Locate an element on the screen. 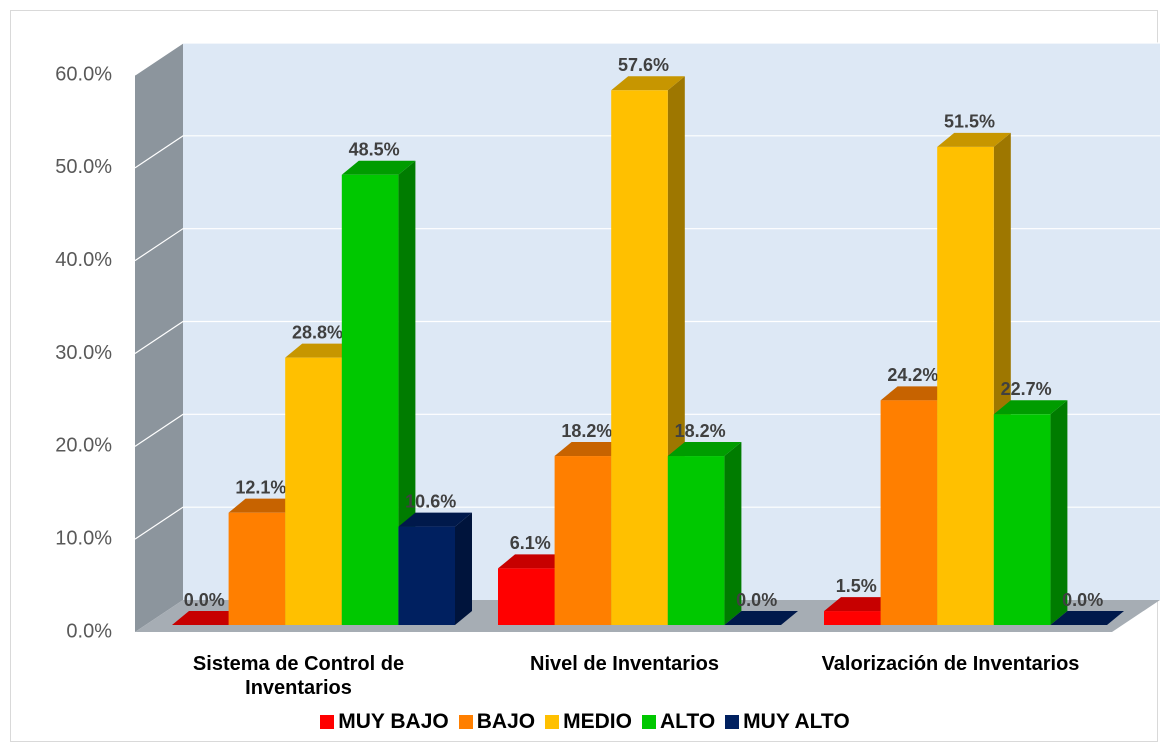  y-tick-label: 50.0% is located at coordinates (83, 167).